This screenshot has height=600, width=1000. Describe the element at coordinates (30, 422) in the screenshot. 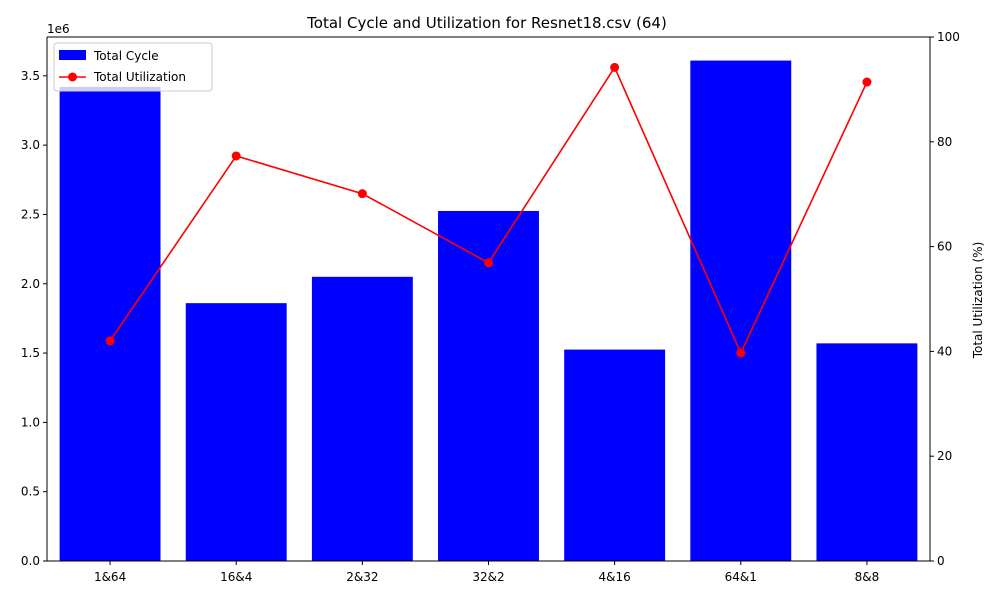

I see `left-tick-label: 1.0` at that location.